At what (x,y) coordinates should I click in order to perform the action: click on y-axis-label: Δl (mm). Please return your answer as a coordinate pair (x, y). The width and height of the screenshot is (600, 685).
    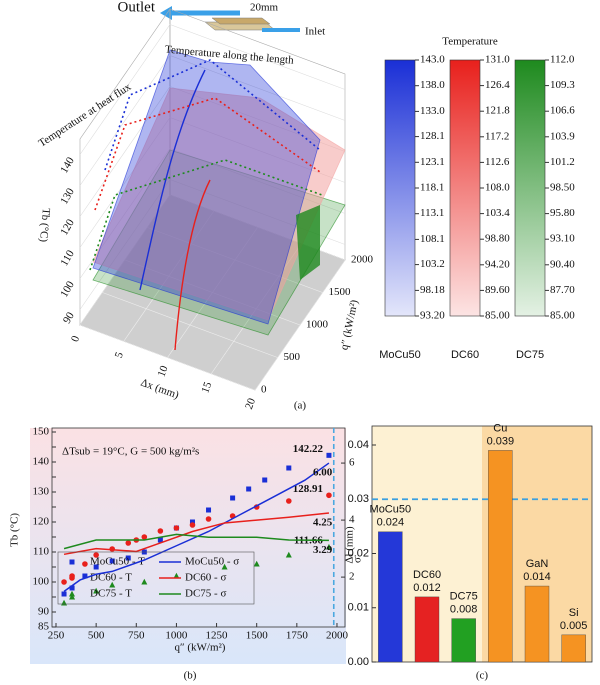
    Looking at the image, I should click on (350, 545).